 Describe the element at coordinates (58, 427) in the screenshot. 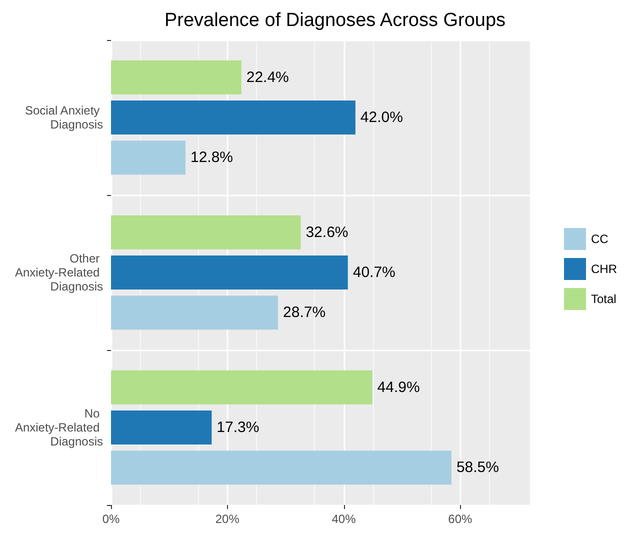

I see `y-tick-label: No Anxiety-Related Diagnosis` at that location.